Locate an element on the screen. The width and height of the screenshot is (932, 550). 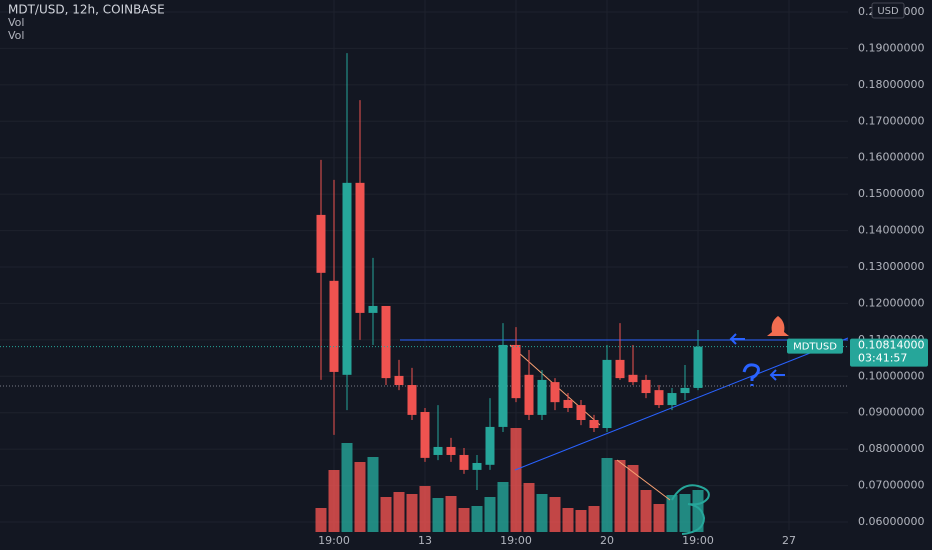
chart-title: MDT/USD, 12h, COINBASE is located at coordinates (86, 10).